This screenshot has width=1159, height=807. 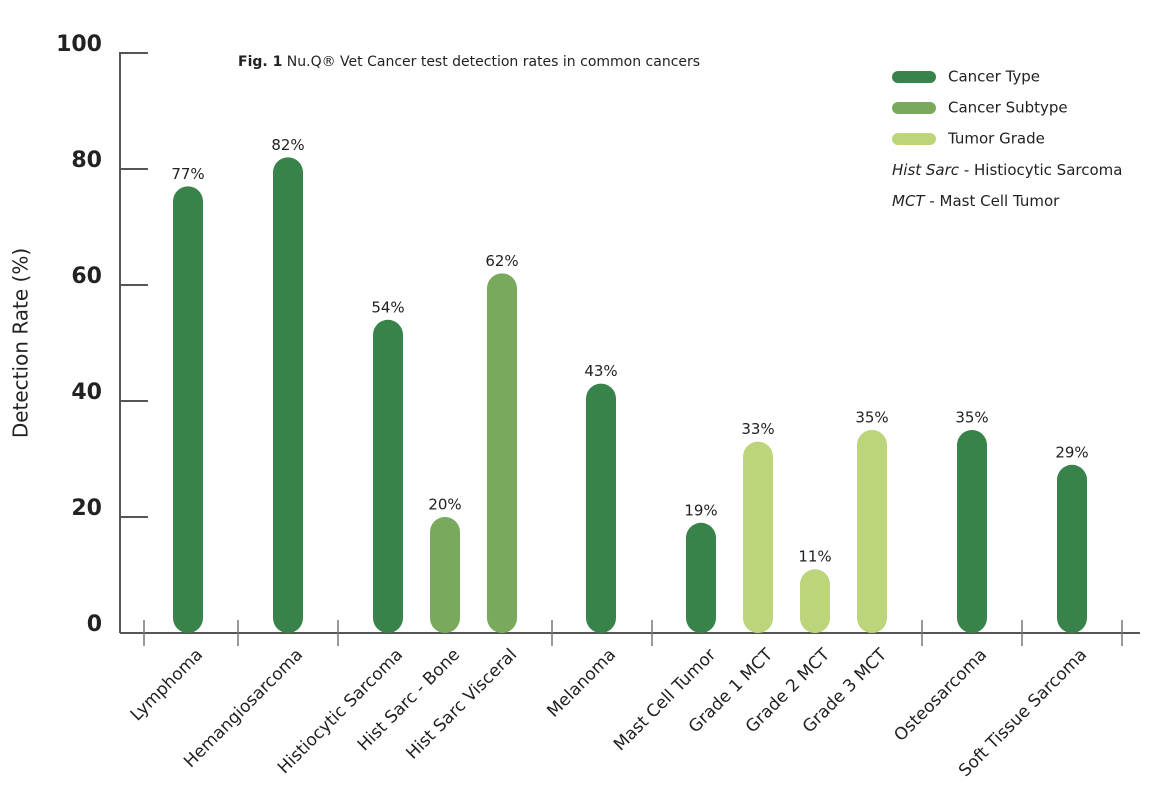 What do you see at coordinates (940, 695) in the screenshot?
I see `x-tick-label: Osteosarcoma` at bounding box center [940, 695].